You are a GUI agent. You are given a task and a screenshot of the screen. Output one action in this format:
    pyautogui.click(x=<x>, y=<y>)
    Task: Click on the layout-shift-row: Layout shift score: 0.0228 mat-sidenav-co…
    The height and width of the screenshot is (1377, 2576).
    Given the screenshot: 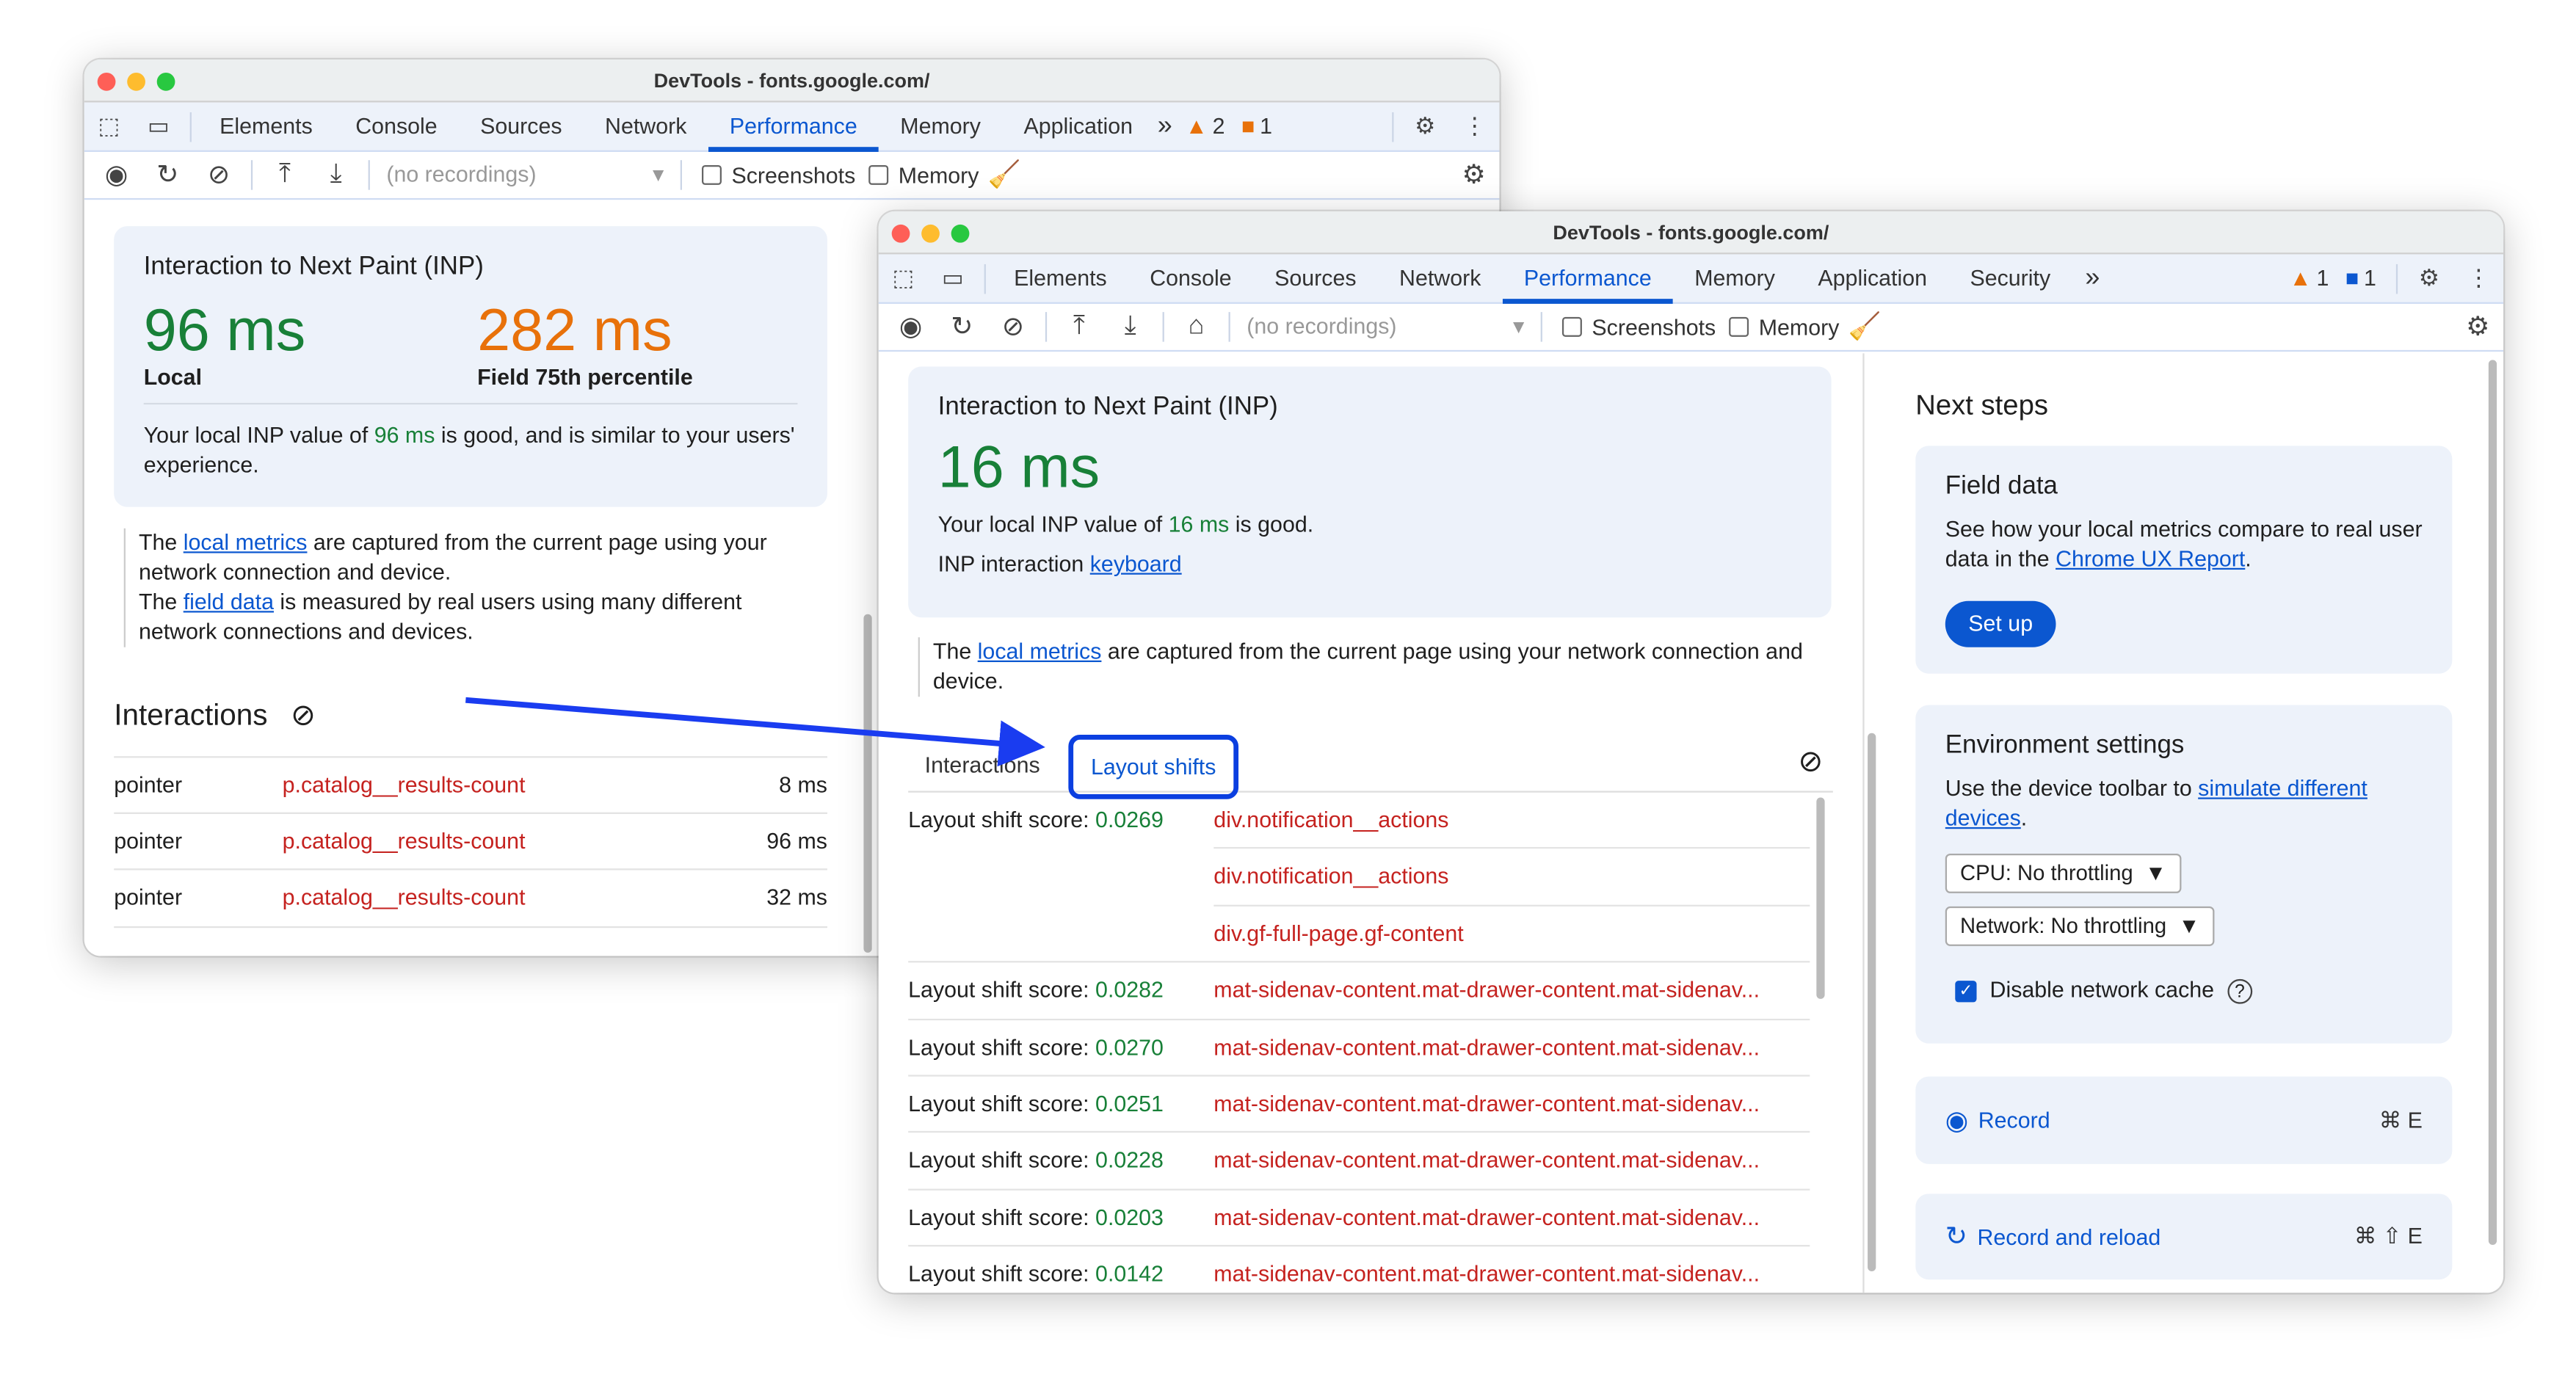 What is the action you would take?
    pyautogui.click(x=1359, y=1162)
    